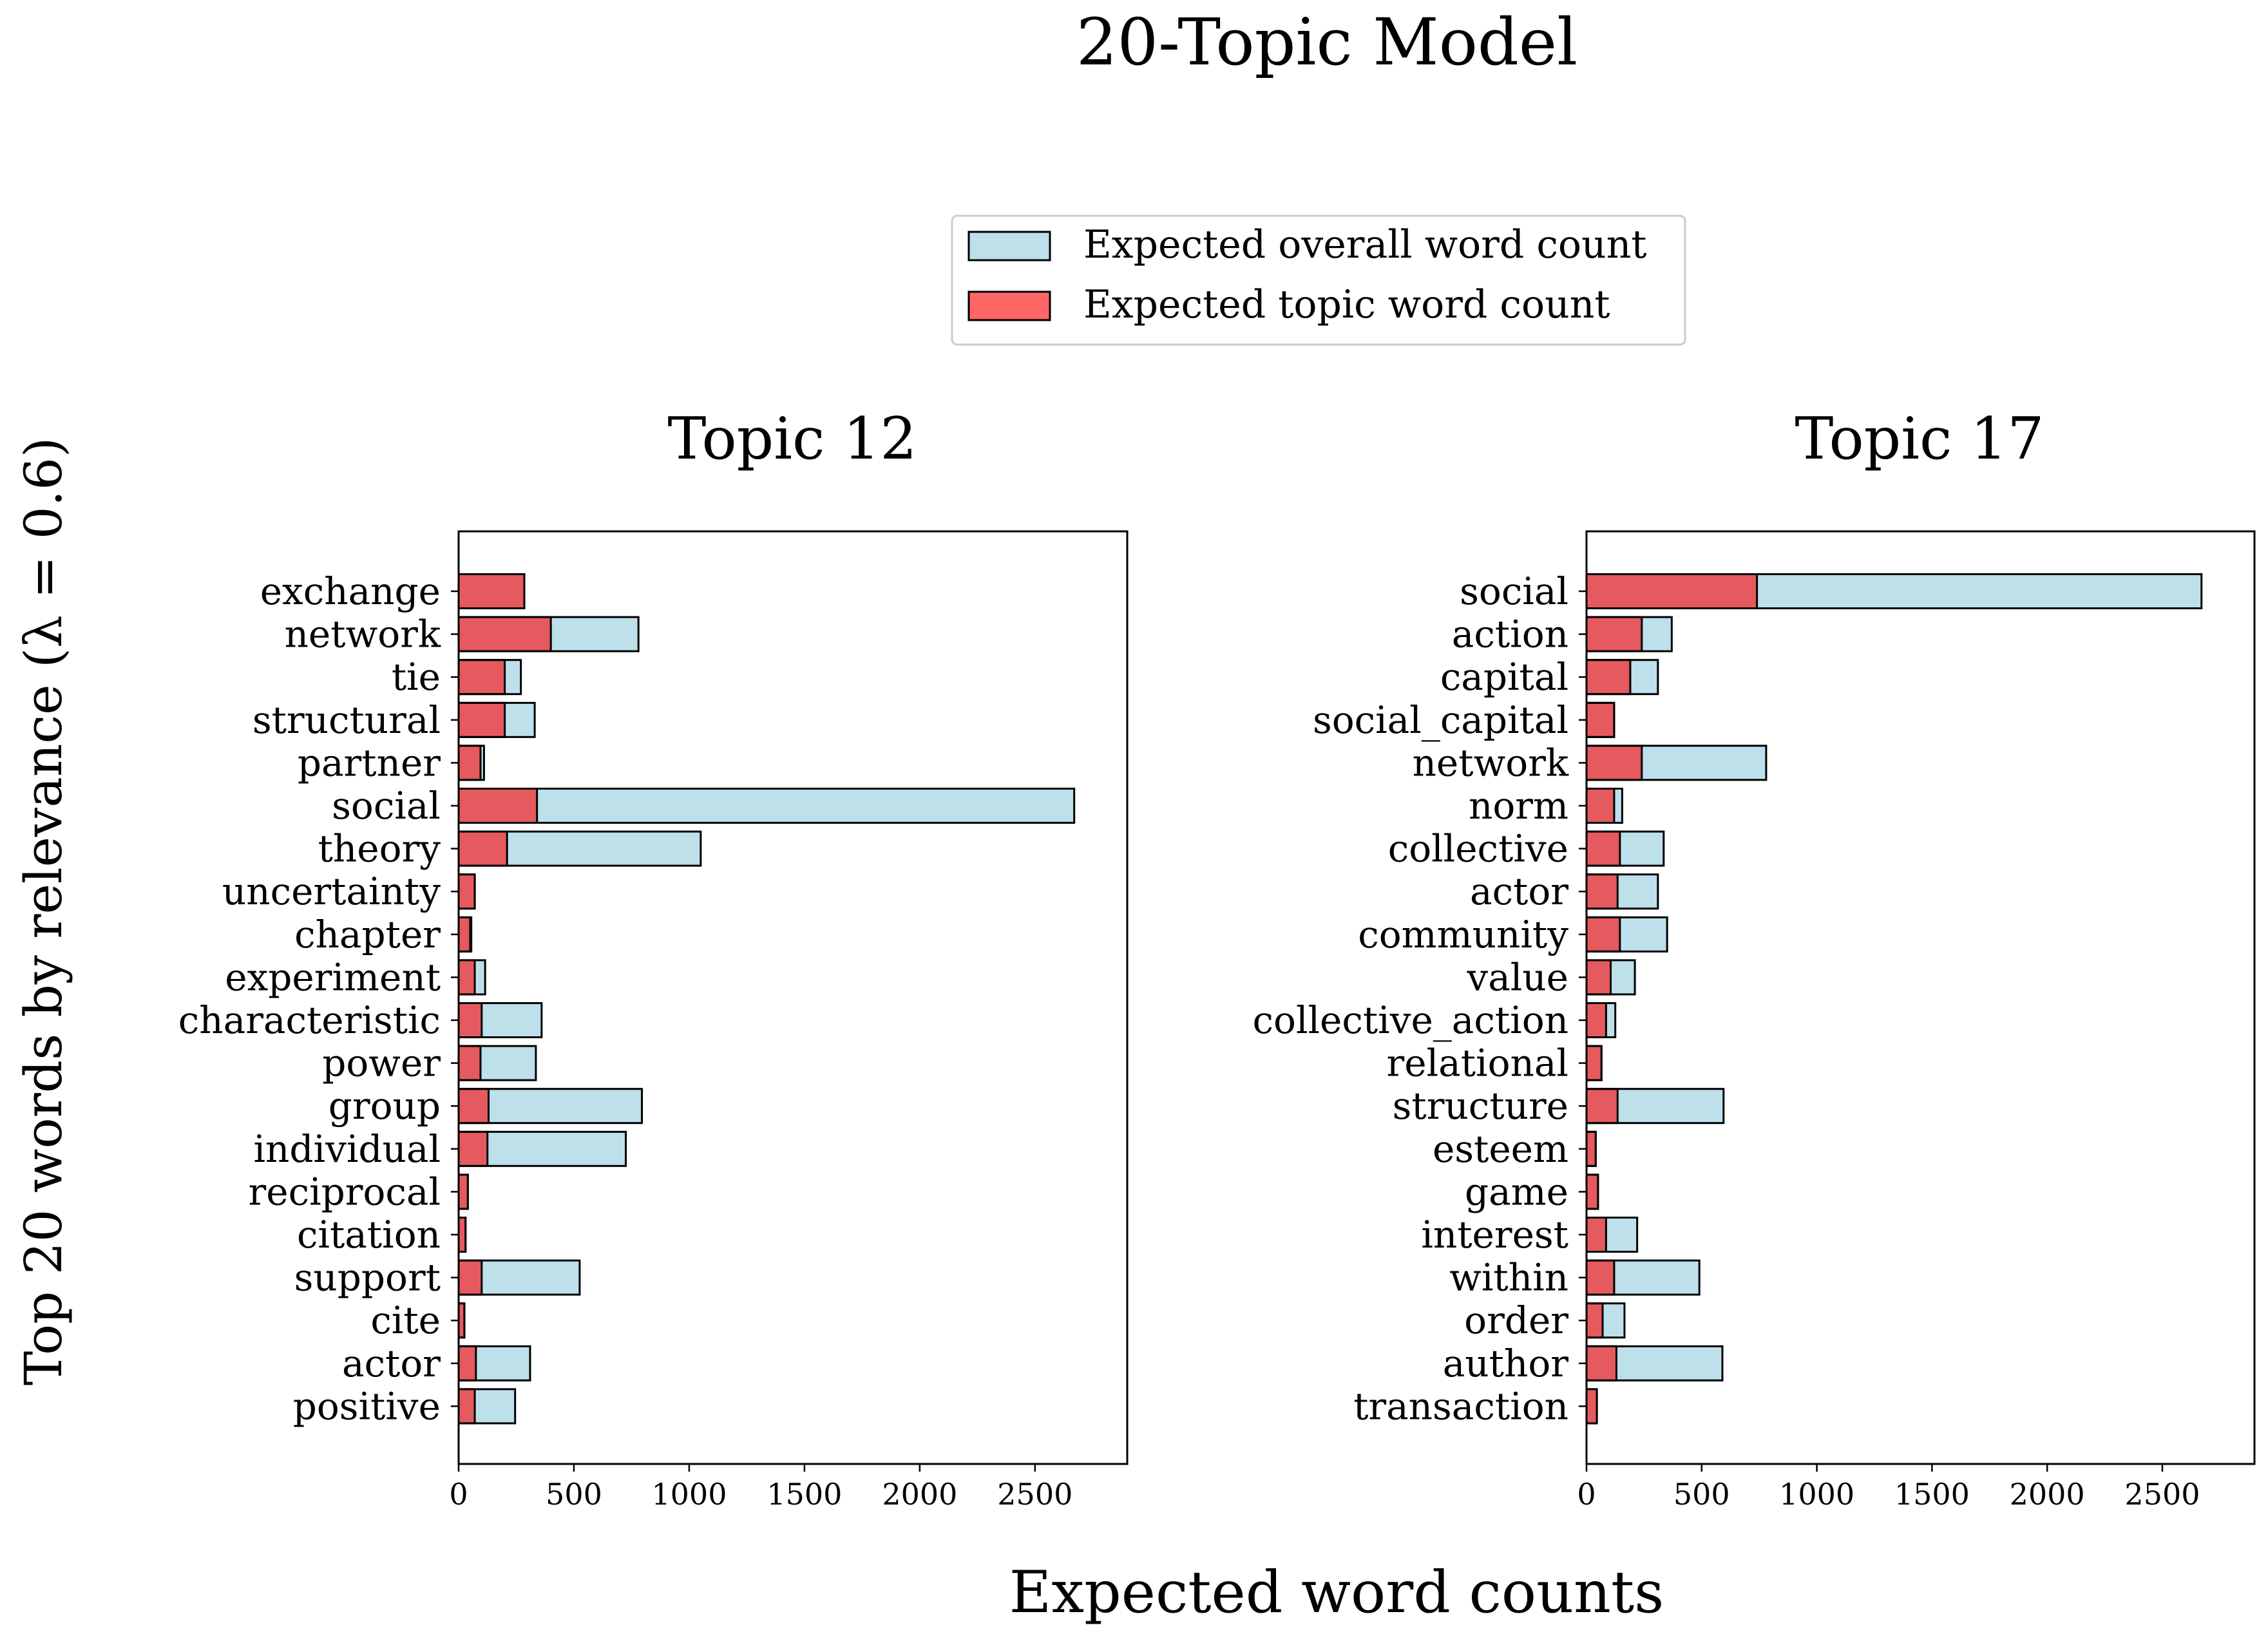 This screenshot has height=1643, width=2268. What do you see at coordinates (466, 977) in the screenshot?
I see `bar-topic-experiment` at bounding box center [466, 977].